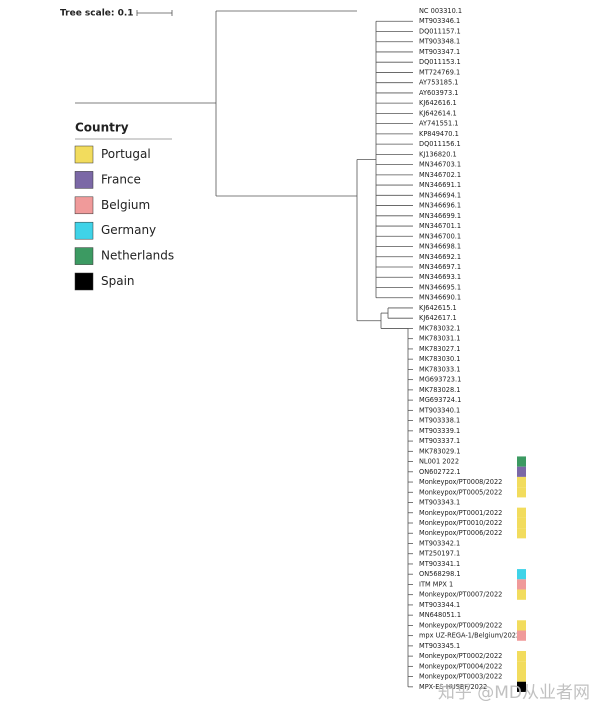 The image size is (600, 712). What do you see at coordinates (439, 554) in the screenshot?
I see `leaf-label: MT250197.1` at bounding box center [439, 554].